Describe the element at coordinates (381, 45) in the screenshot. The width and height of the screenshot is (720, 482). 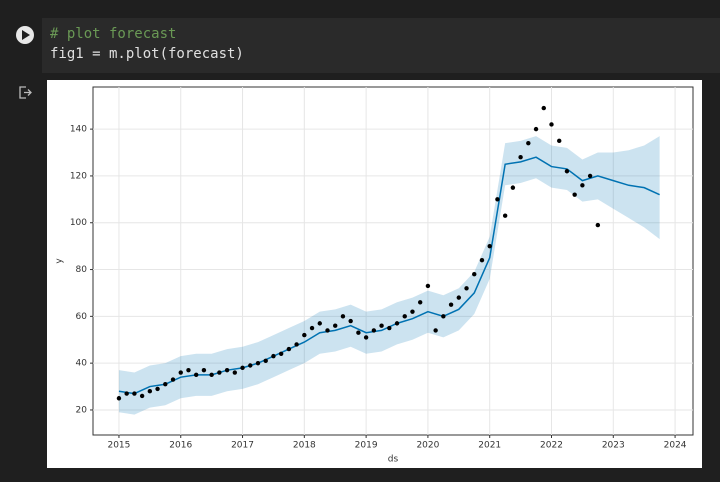
I see `code-cell: # plot forecast fig1 = m.plot(forecast)` at that location.